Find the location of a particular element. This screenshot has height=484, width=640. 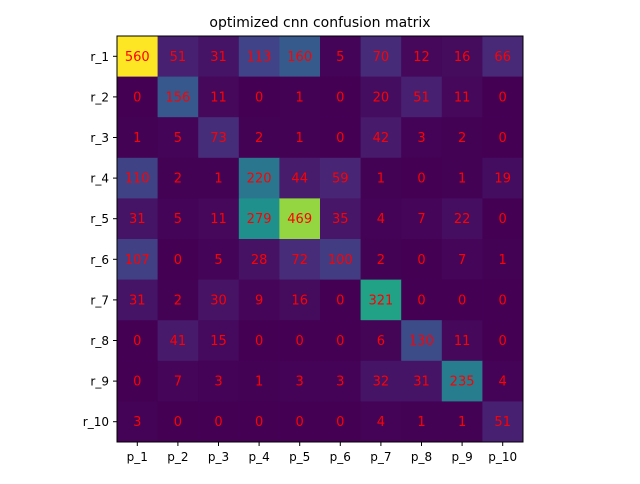

cell-value-label: 70 is located at coordinates (381, 57).